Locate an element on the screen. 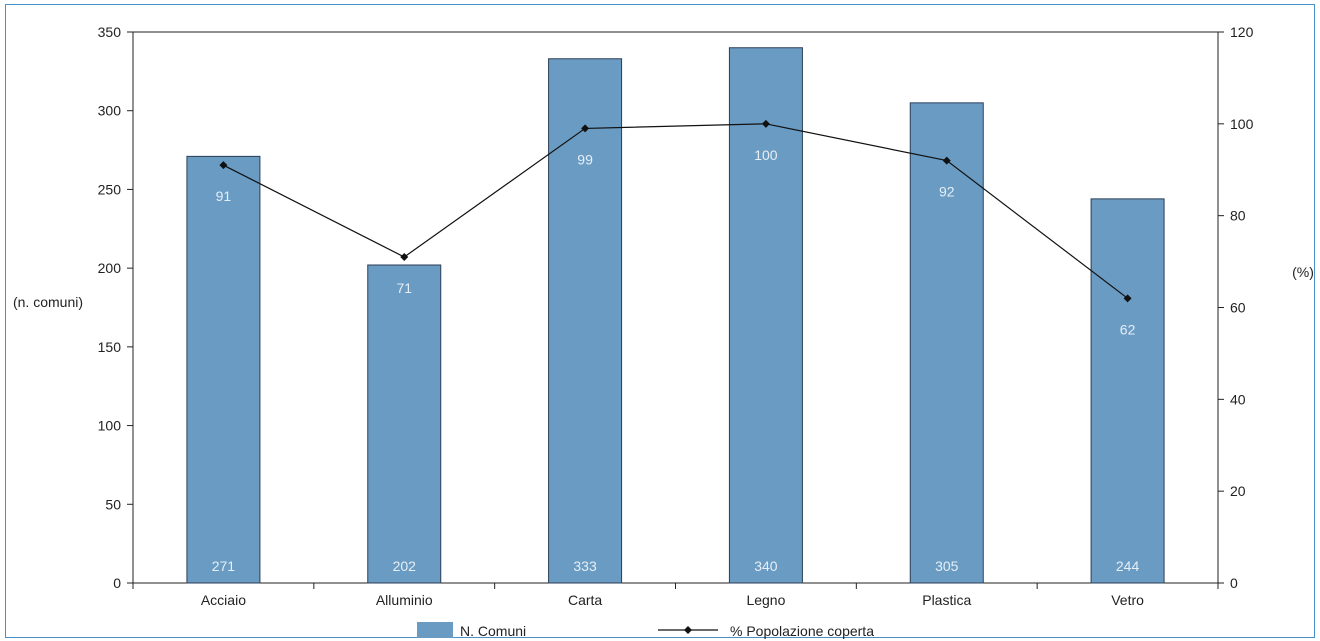 This screenshot has height=641, width=1320. bar-value-label: 244 is located at coordinates (1128, 566).